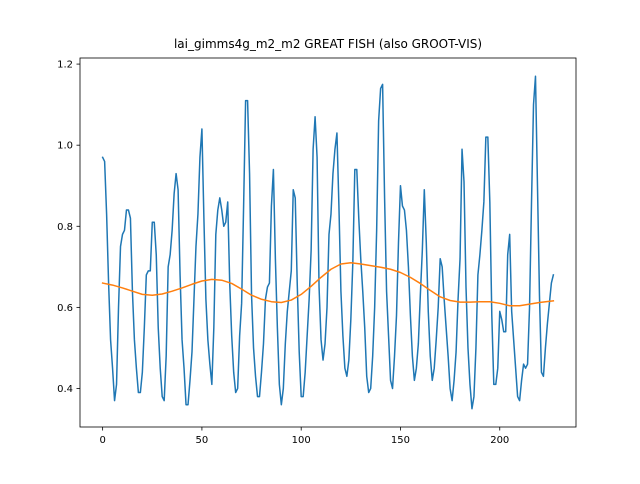 Image resolution: width=640 pixels, height=484 pixels. I want to click on y-tick-label: 0.6, so click(65, 308).